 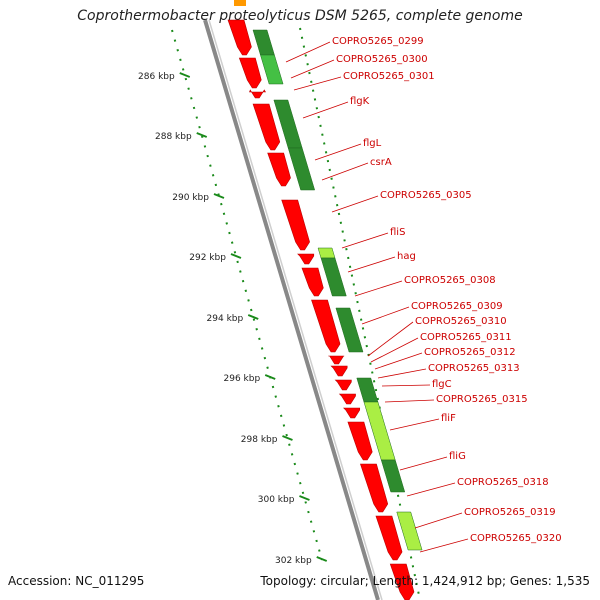 I want to click on gene-label: COPRO5265_0310, so click(x=461, y=321).